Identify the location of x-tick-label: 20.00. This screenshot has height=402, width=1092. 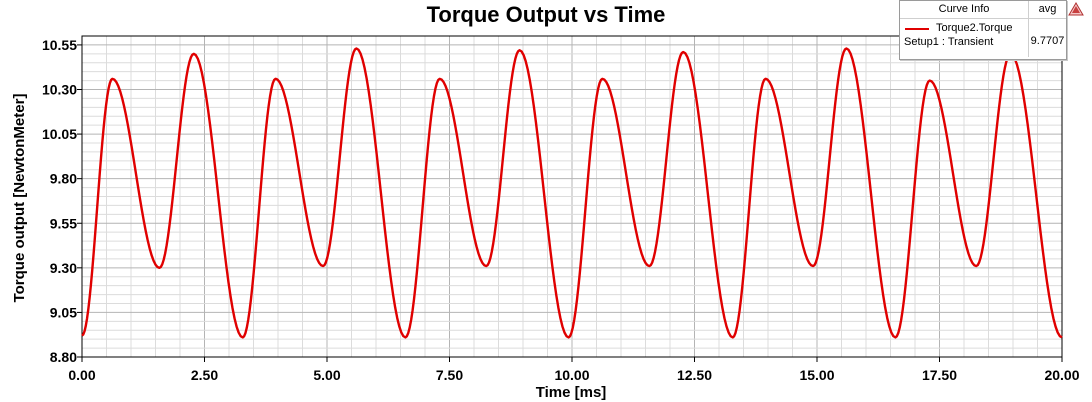
(1061, 375).